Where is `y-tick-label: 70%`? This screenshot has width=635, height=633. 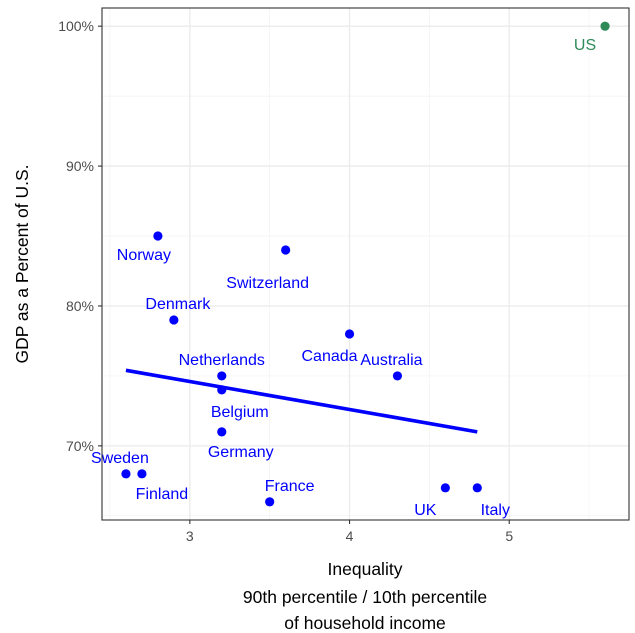
y-tick-label: 70% is located at coordinates (80, 446).